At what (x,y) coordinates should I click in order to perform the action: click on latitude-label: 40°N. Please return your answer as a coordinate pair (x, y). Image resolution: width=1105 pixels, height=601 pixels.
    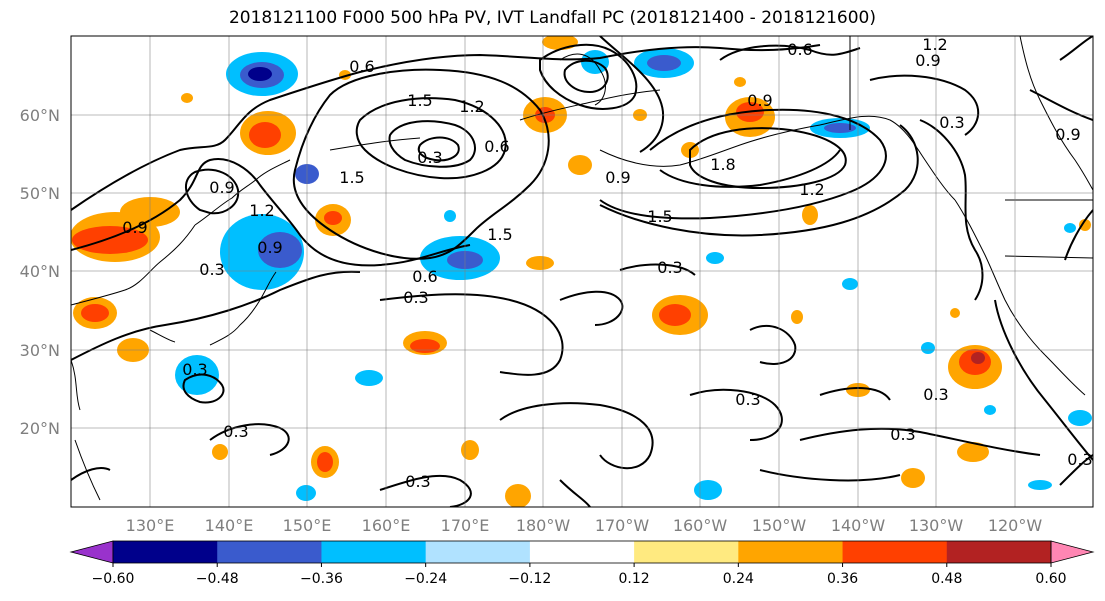
    Looking at the image, I should click on (40, 271).